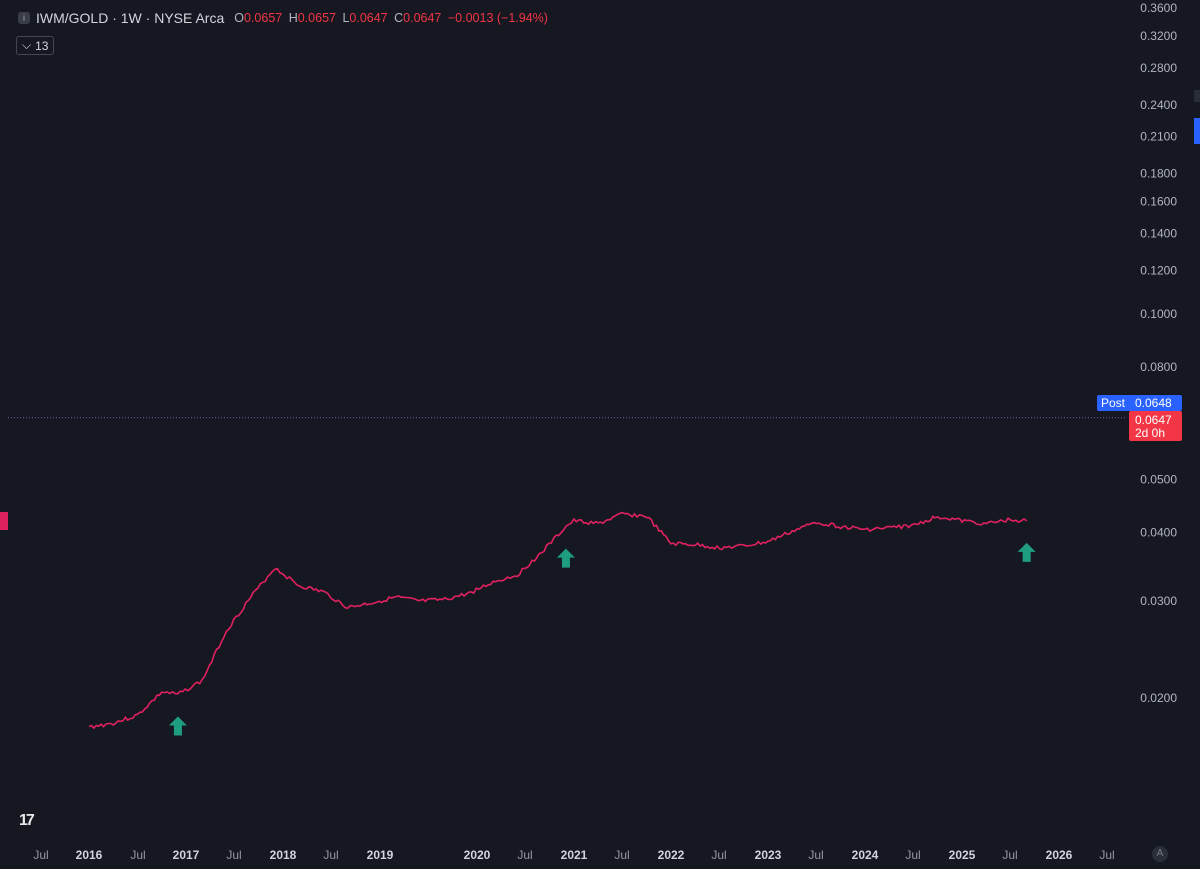  I want to click on symbol-title: IWM/GOLD · 1W · NYSE Arca, so click(130, 18).